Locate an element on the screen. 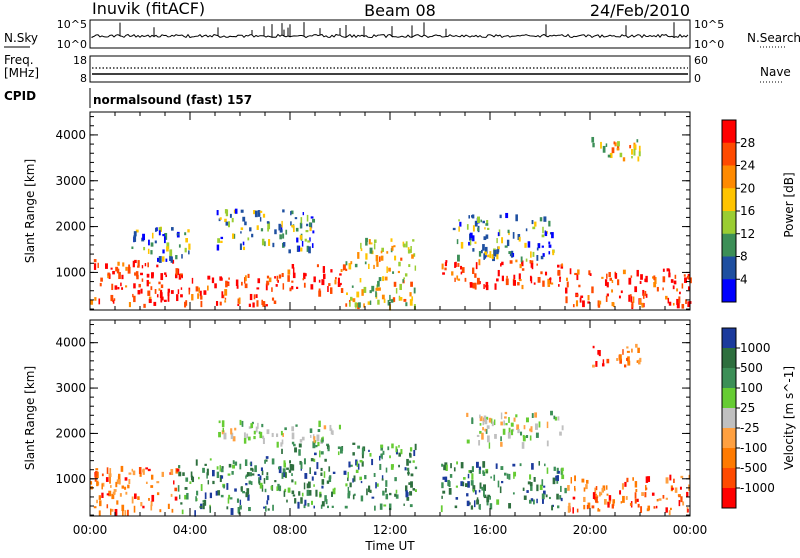 This screenshot has width=800, height=558. freq-left-tick-top: 18 is located at coordinates (80, 60).